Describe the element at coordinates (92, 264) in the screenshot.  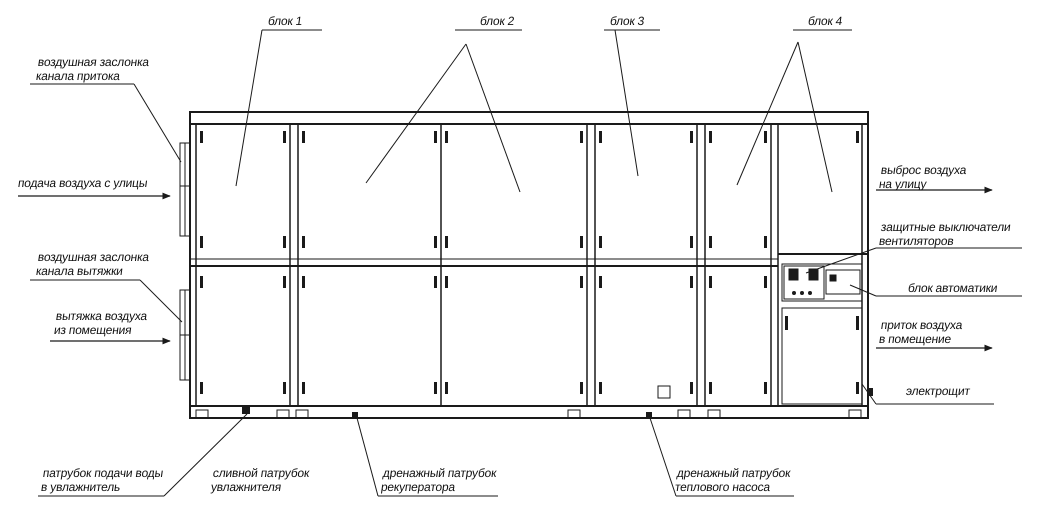
I see `label-exhaust-damper: воздушная заслонка канала вытяжки` at that location.